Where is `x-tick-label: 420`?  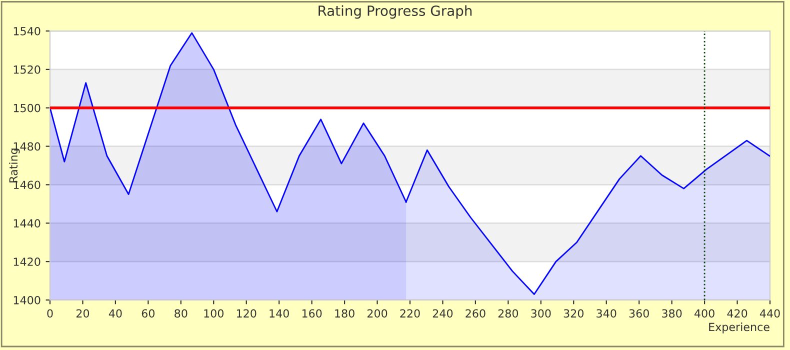 x-tick-label: 420 is located at coordinates (737, 313).